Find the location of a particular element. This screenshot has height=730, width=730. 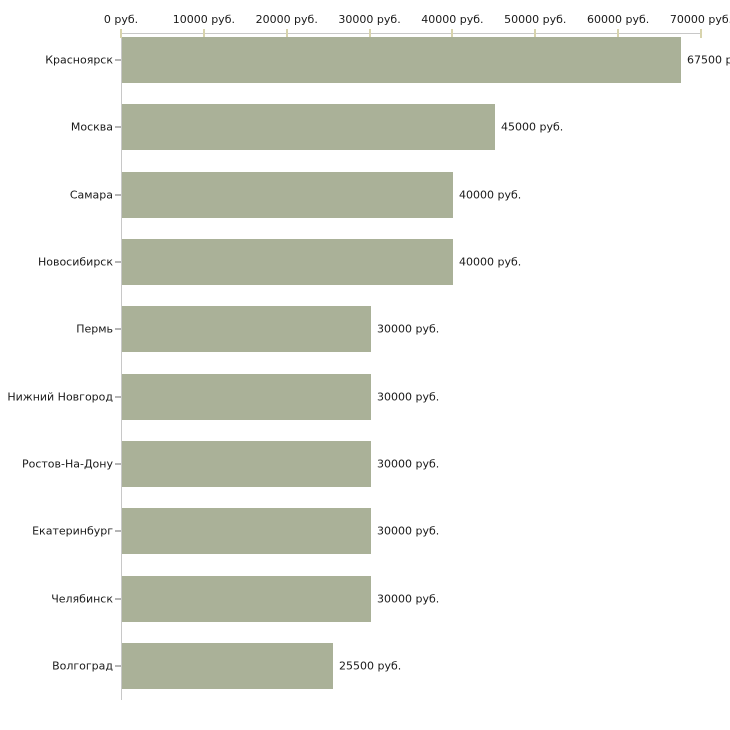

category-label: Самара is located at coordinates (91, 195).